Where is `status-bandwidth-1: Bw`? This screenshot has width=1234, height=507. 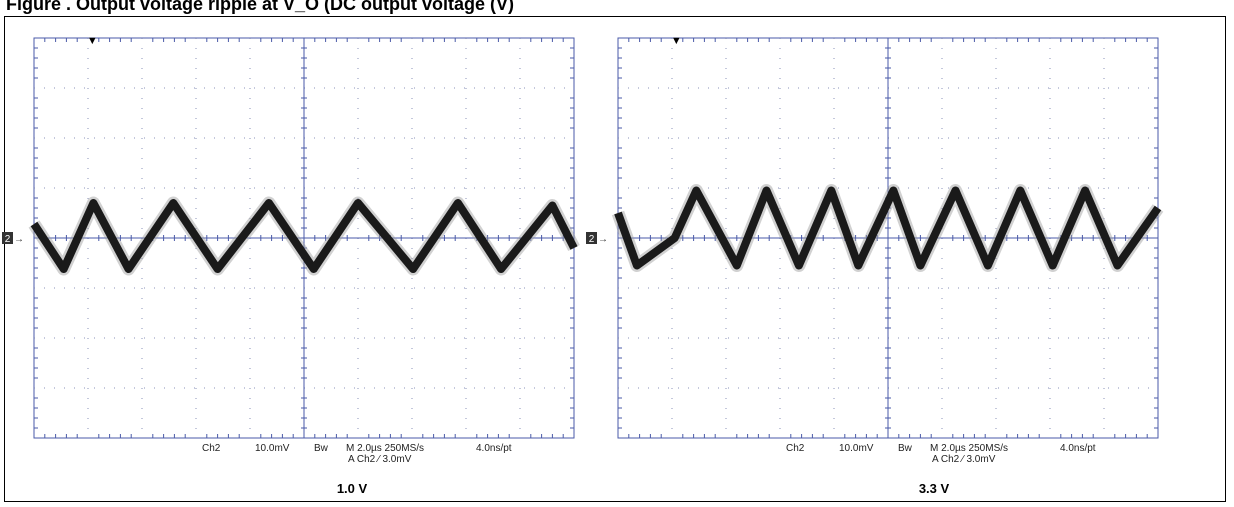 status-bandwidth-1: Bw is located at coordinates (321, 448).